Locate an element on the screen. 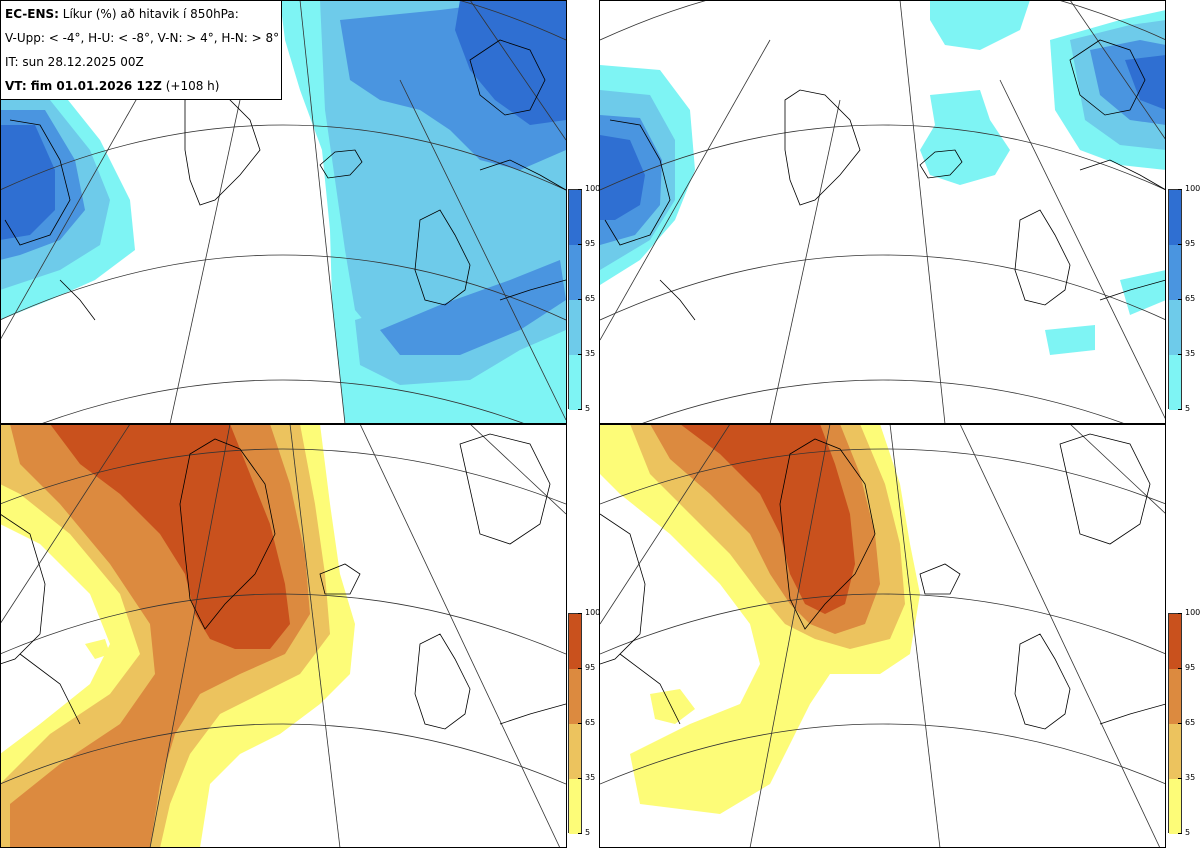 This screenshot has height=848, width=1200. prob-area-95-east is located at coordinates (1145, 82).